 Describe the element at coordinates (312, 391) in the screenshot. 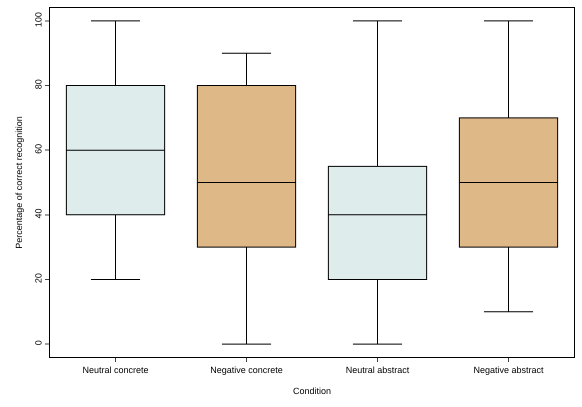

I see `x-axis-title: Condition` at that location.